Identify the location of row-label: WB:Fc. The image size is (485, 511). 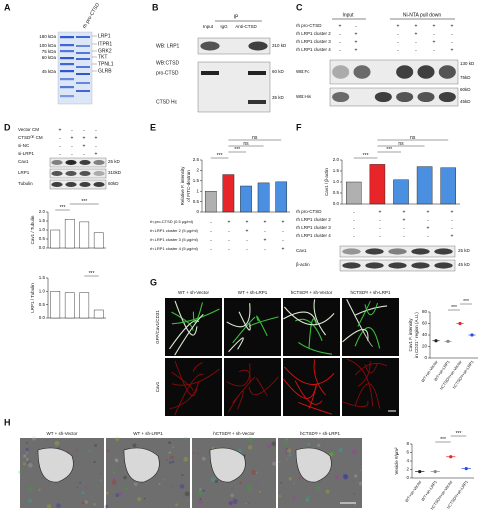
(303, 71).